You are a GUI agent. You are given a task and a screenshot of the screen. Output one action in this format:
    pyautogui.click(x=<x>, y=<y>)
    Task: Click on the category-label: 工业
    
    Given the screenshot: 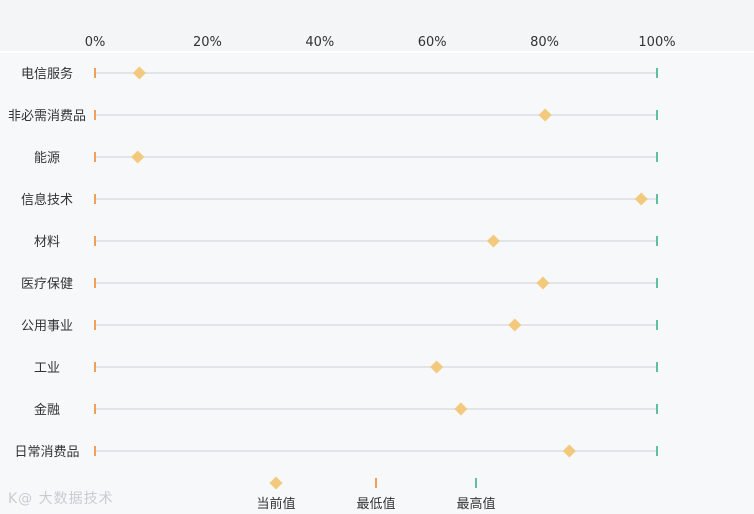 What is the action you would take?
    pyautogui.click(x=47, y=368)
    